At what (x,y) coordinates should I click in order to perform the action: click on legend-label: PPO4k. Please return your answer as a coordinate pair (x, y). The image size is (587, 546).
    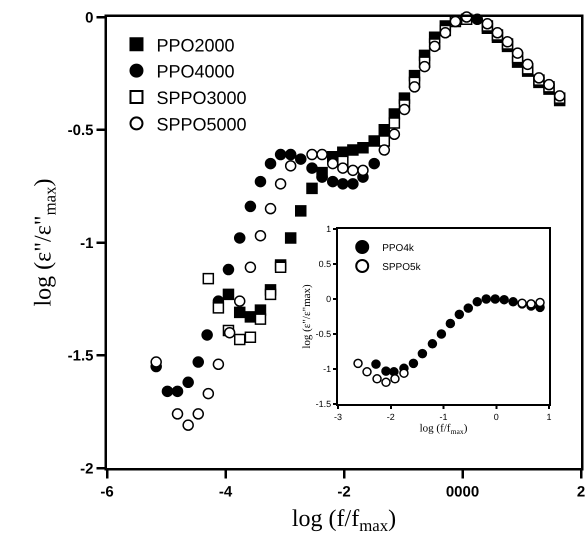
    Looking at the image, I should click on (398, 248).